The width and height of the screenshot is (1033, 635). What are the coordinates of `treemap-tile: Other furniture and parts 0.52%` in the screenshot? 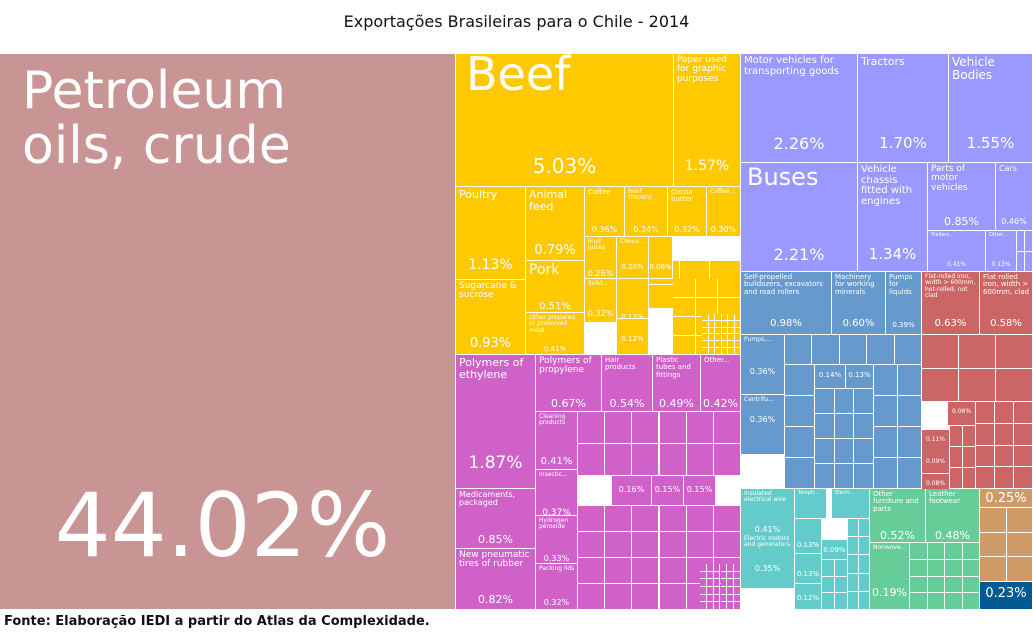 It's located at (898, 516).